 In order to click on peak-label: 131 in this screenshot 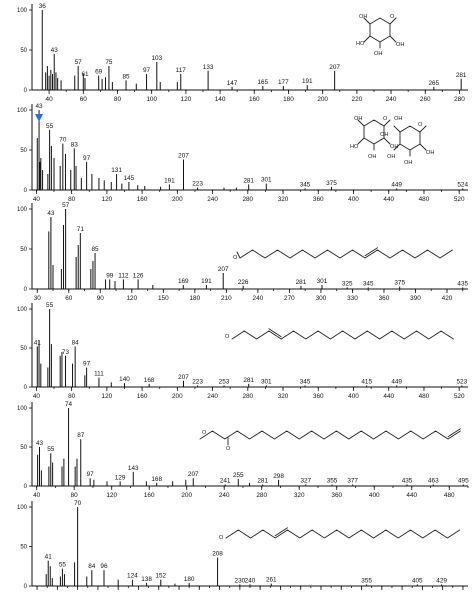, I will do `click(116, 170)`.